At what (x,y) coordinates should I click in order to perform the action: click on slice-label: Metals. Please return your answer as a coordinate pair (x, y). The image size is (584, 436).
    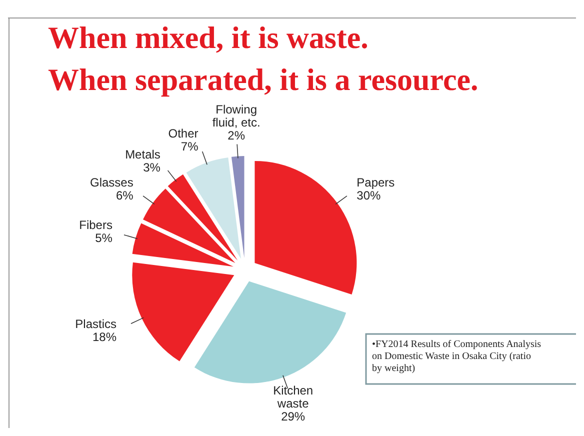
    Looking at the image, I should click on (142, 154).